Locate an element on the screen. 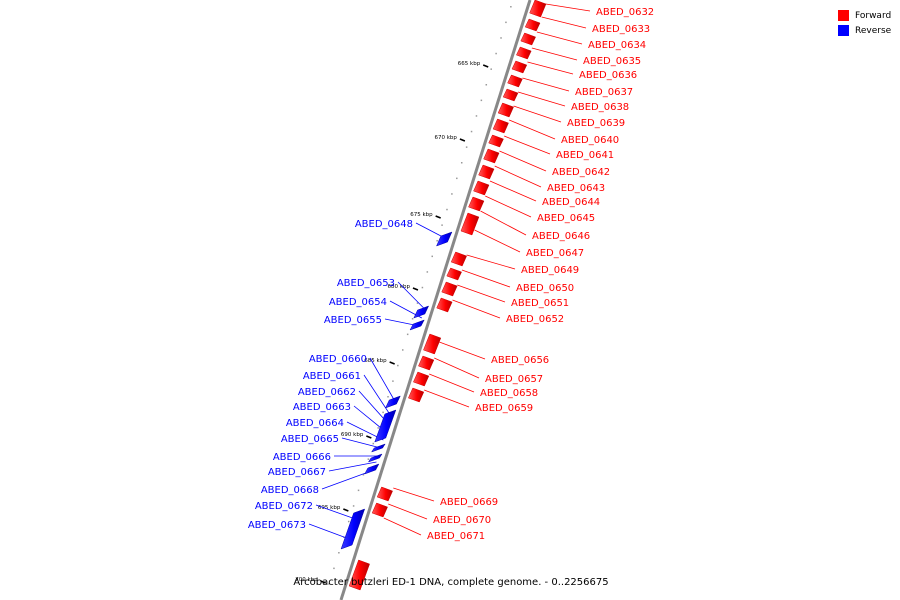 This screenshot has height=600, width=900. reverse-gene-label: ABED_0655 is located at coordinates (353, 320).